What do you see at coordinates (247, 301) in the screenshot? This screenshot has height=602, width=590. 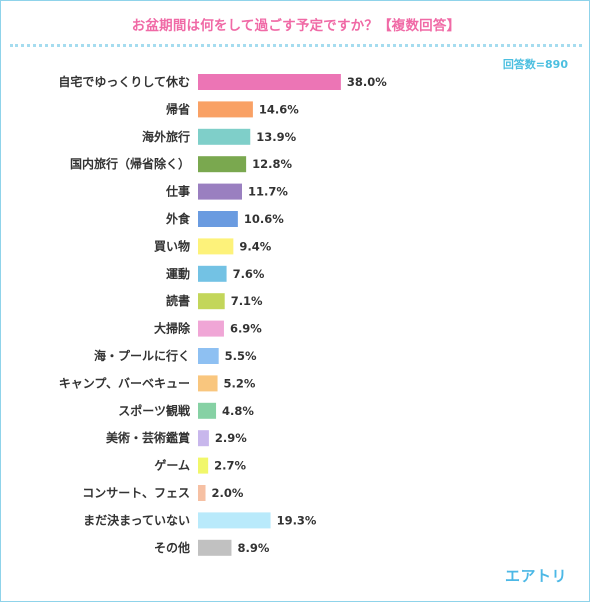 I see `value-label: 7.1%` at bounding box center [247, 301].